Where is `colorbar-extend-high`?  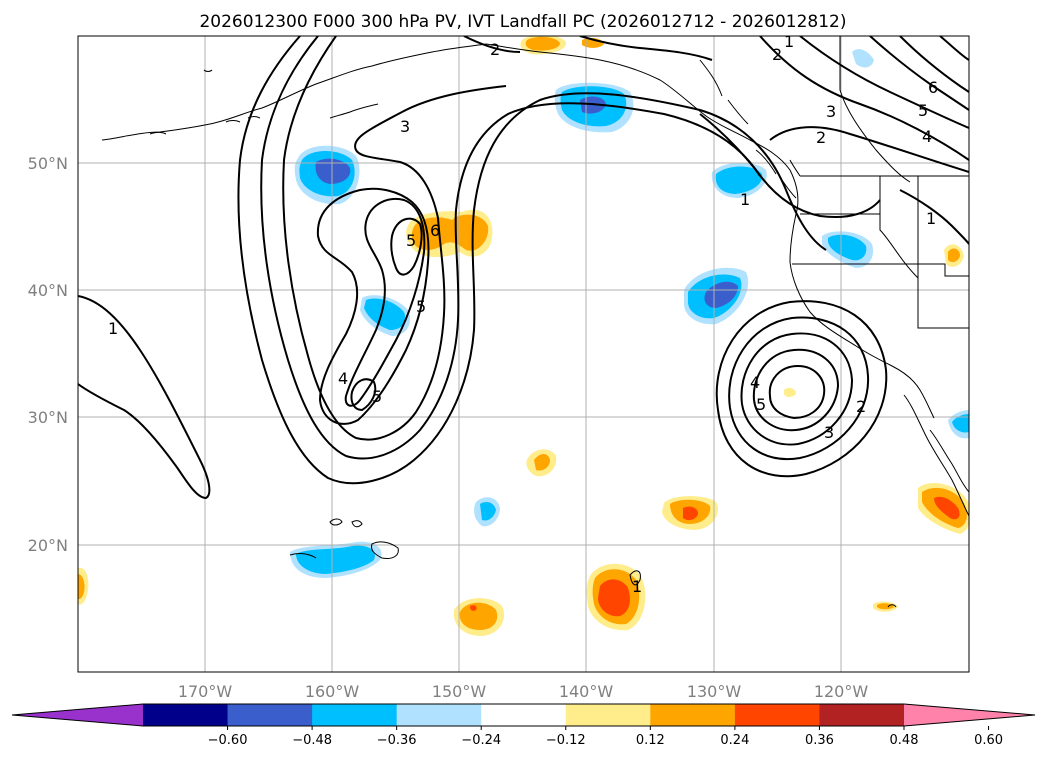
colorbar-extend-high is located at coordinates (969, 715).